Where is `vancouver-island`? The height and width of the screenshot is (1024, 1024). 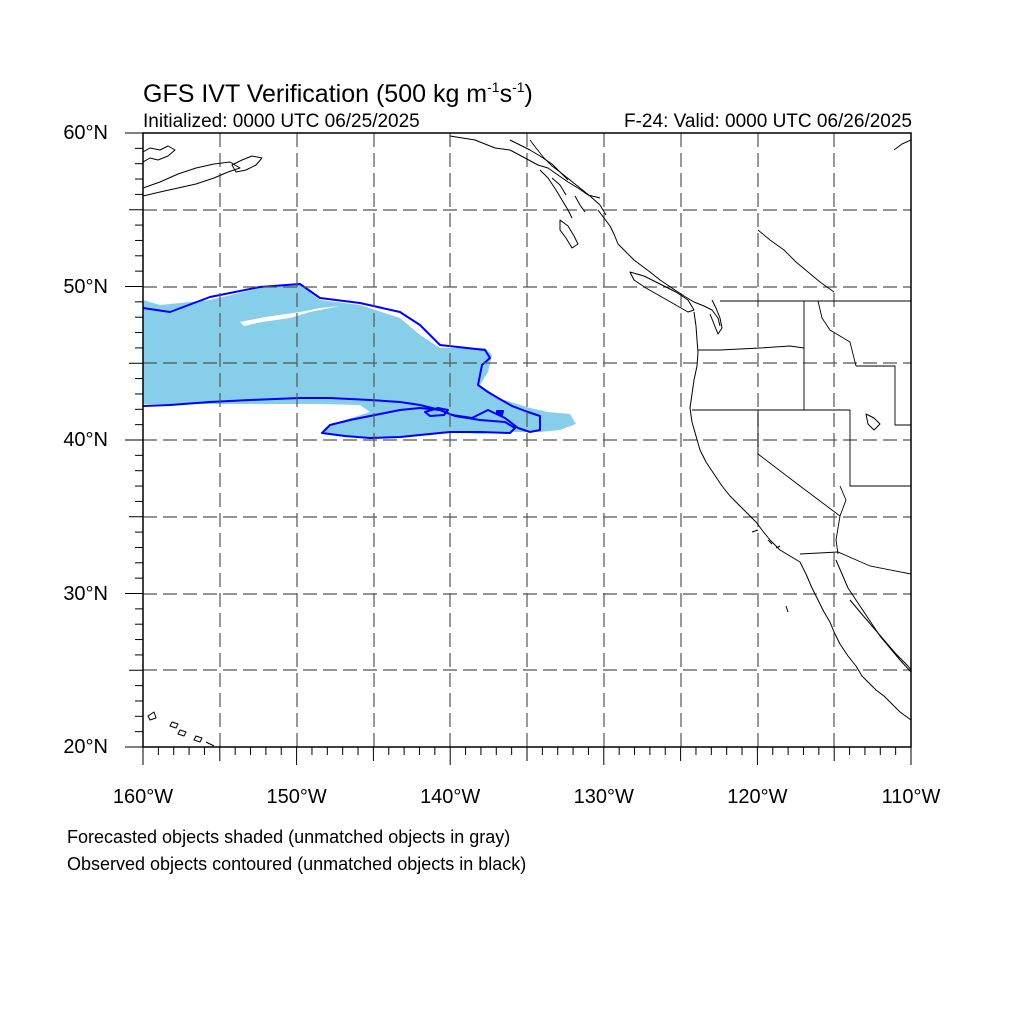
vancouver-island is located at coordinates (662, 292).